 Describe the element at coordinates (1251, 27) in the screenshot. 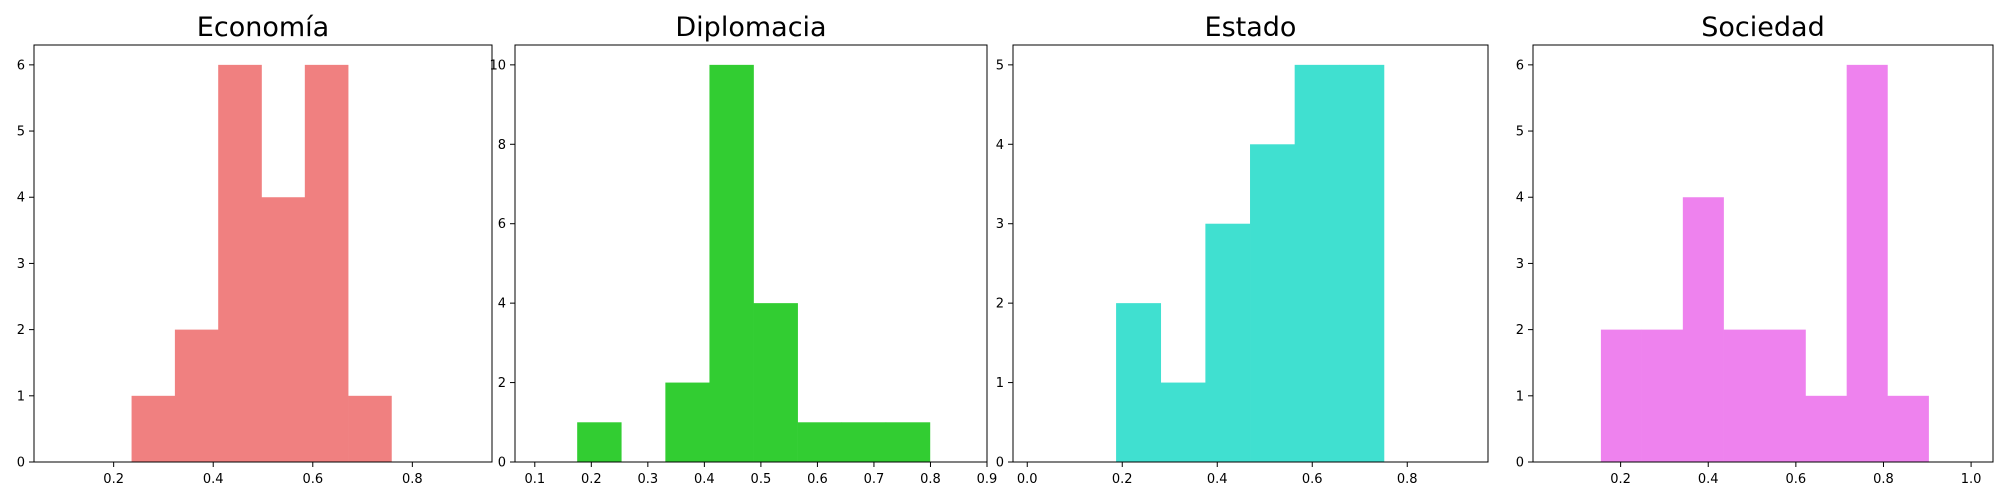

I see `panel-title: Estado` at that location.